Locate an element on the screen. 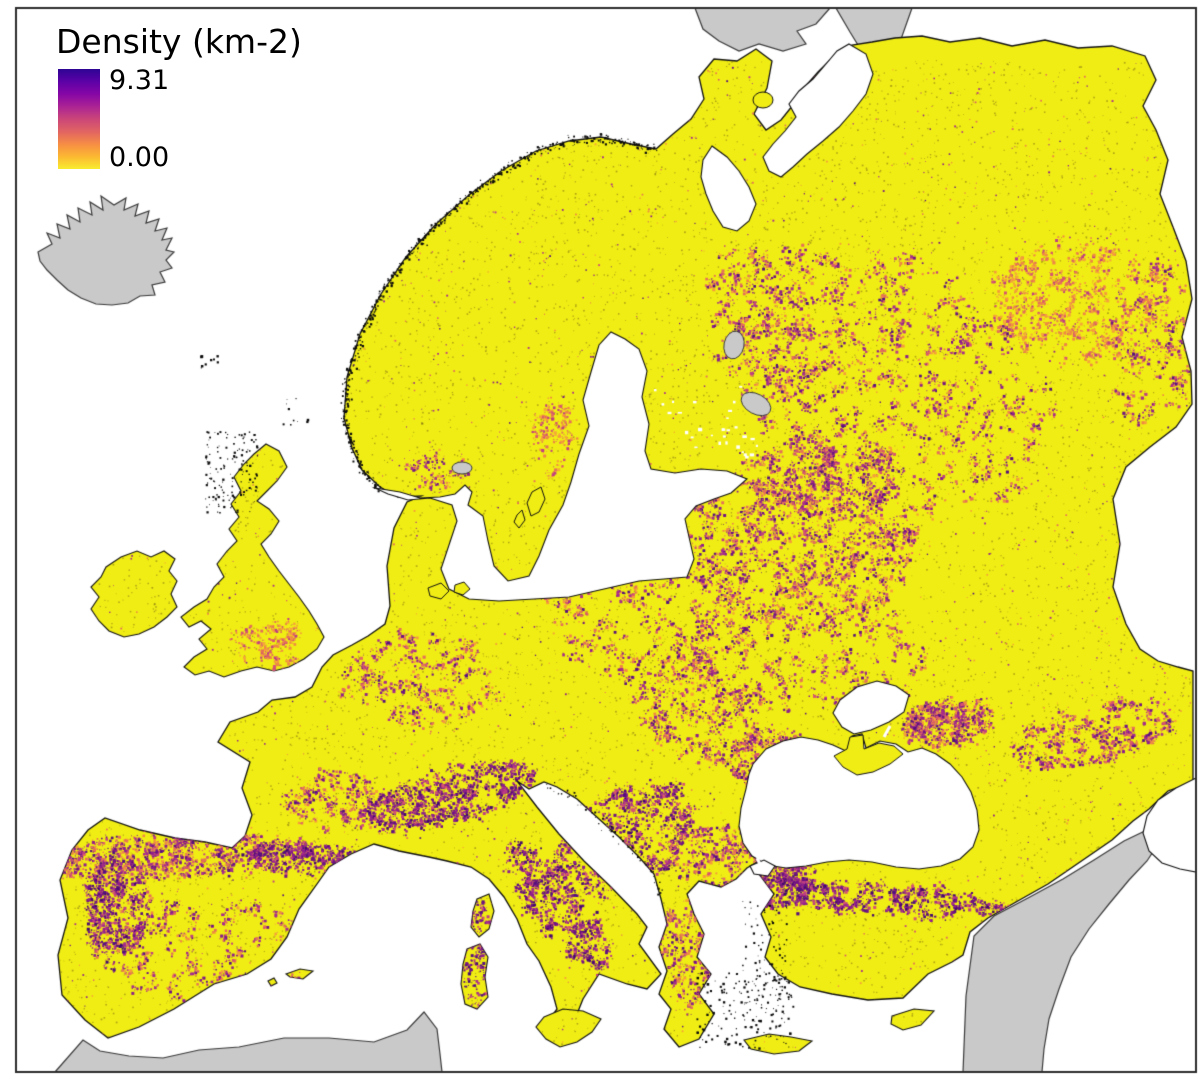 Image resolution: width=1200 pixels, height=1085 pixels. legend-colorbar is located at coordinates (79, 119).